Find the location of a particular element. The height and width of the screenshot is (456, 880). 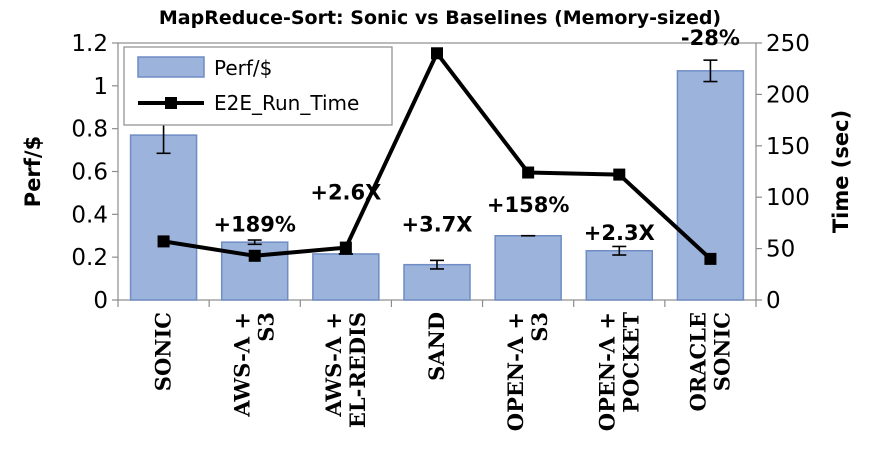

x-category-label: AWS-Λ + S3 is located at coordinates (254, 365).